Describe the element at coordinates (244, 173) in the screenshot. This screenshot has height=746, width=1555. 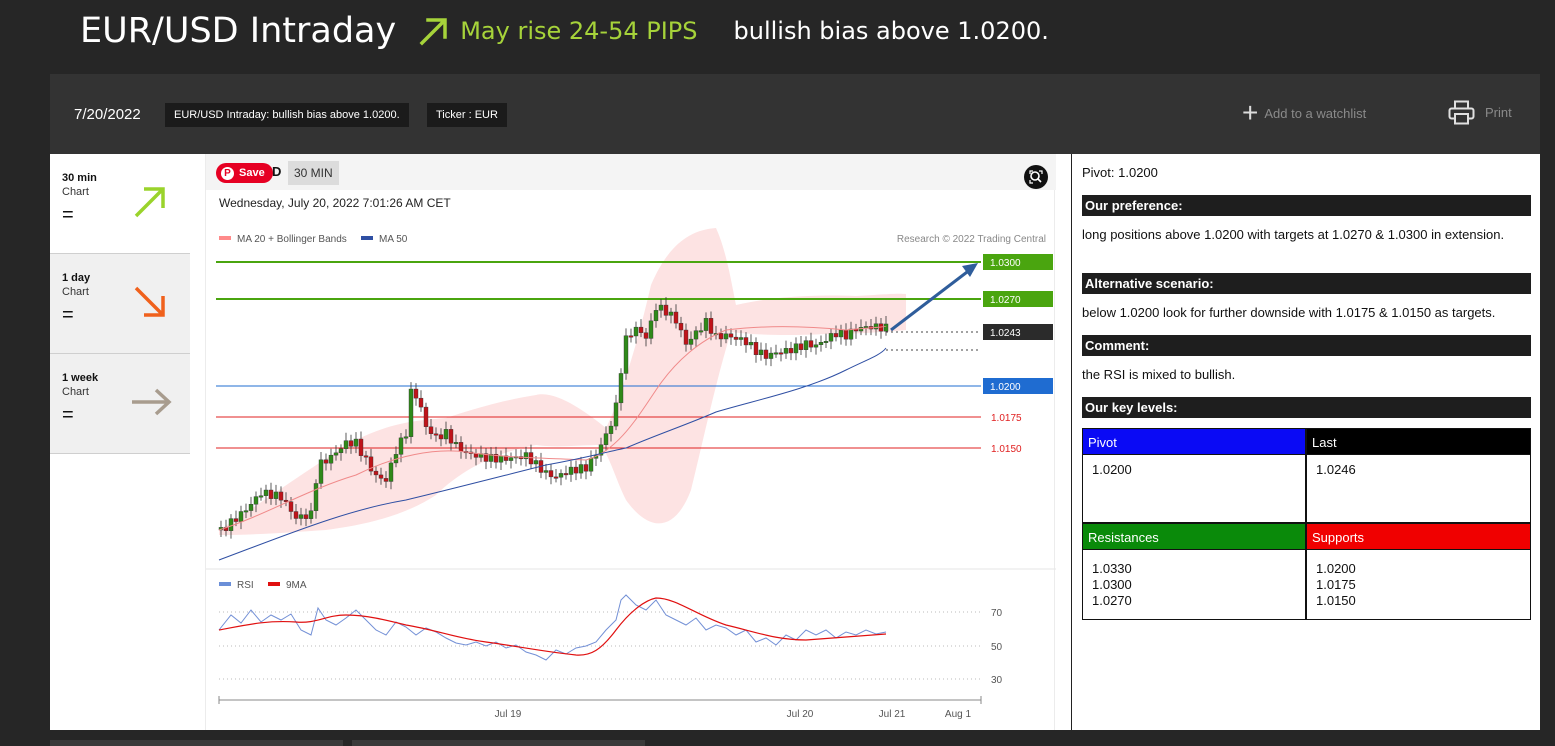
I see `pinterest-save-button: P Save` at that location.